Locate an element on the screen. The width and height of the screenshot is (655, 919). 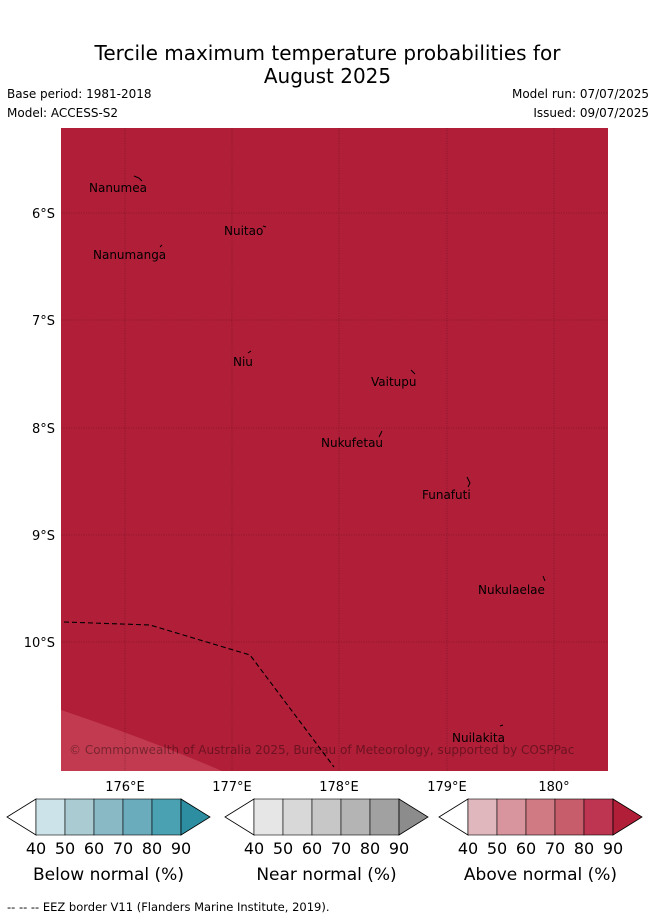
lon-label: 180° is located at coordinates (553, 787).